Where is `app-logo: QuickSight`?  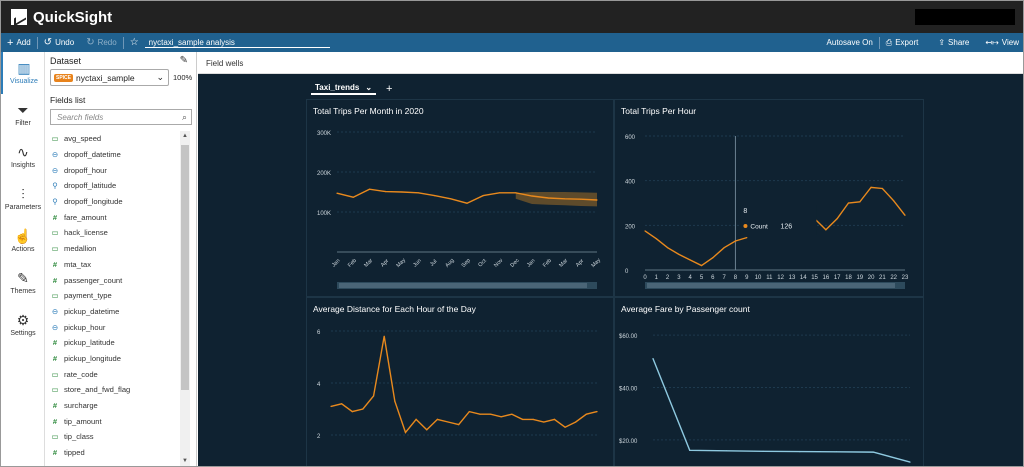 app-logo: QuickSight is located at coordinates (61, 17).